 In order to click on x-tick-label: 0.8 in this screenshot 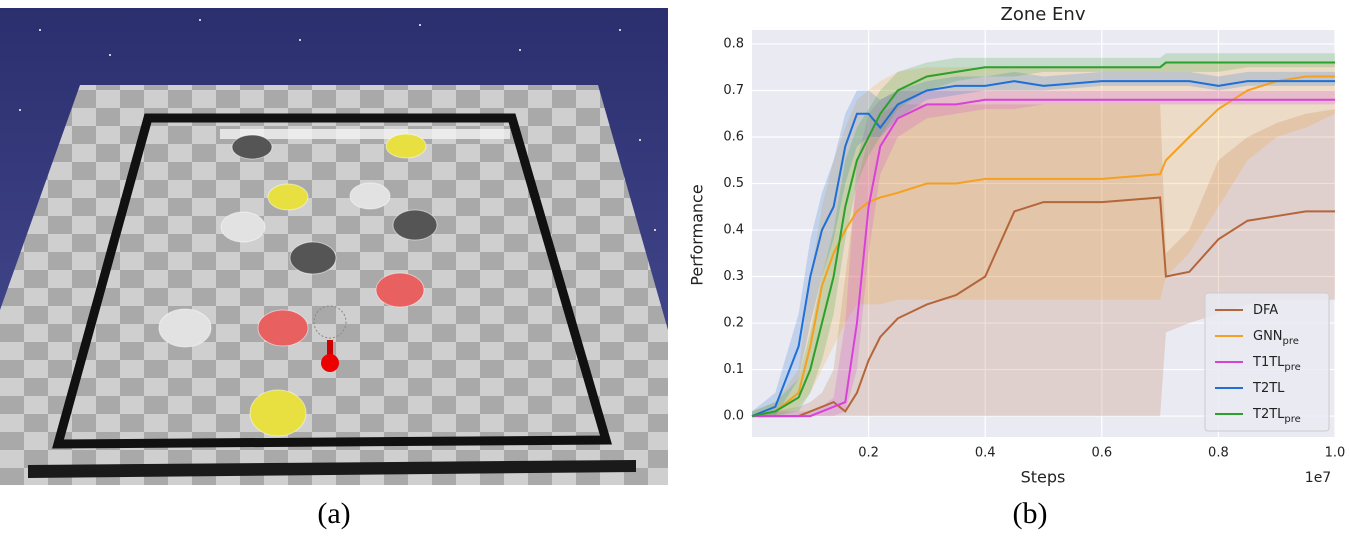, I will do `click(1218, 453)`.